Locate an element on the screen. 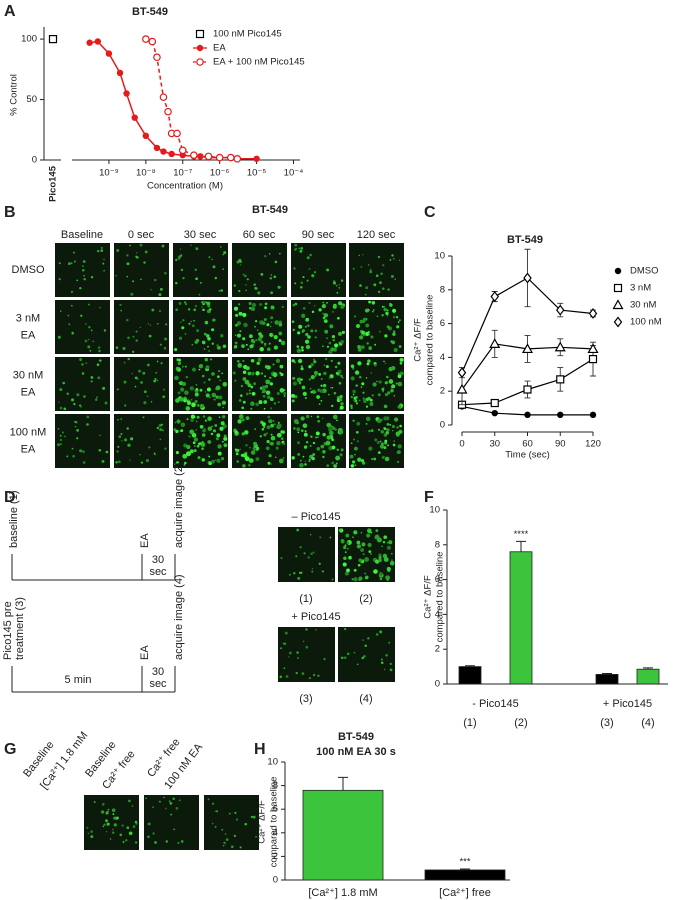 This screenshot has width=692, height=900. timeline-label: acquire image (2) is located at coordinates (179, 505).